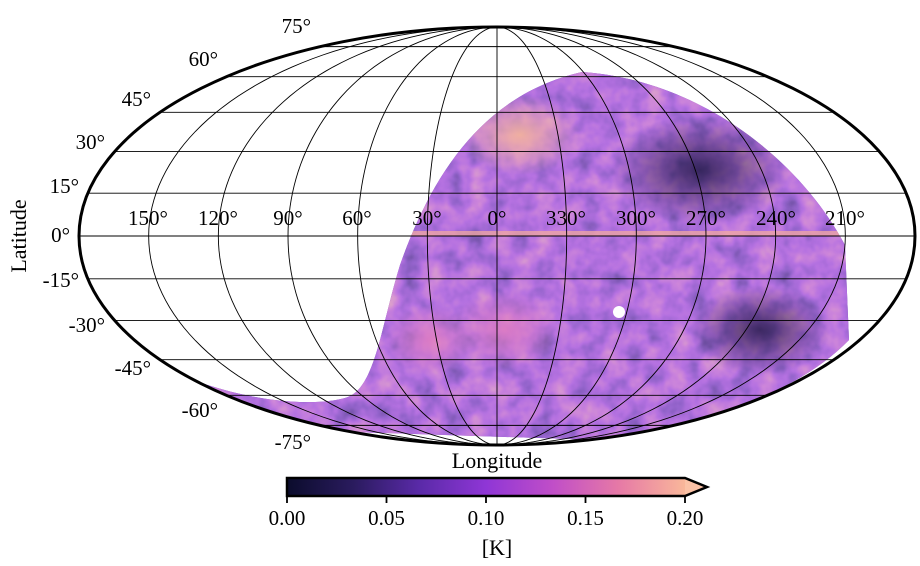 The height and width of the screenshot is (566, 920). Describe the element at coordinates (636, 218) in the screenshot. I see `lon-tick-300: 300°` at that location.